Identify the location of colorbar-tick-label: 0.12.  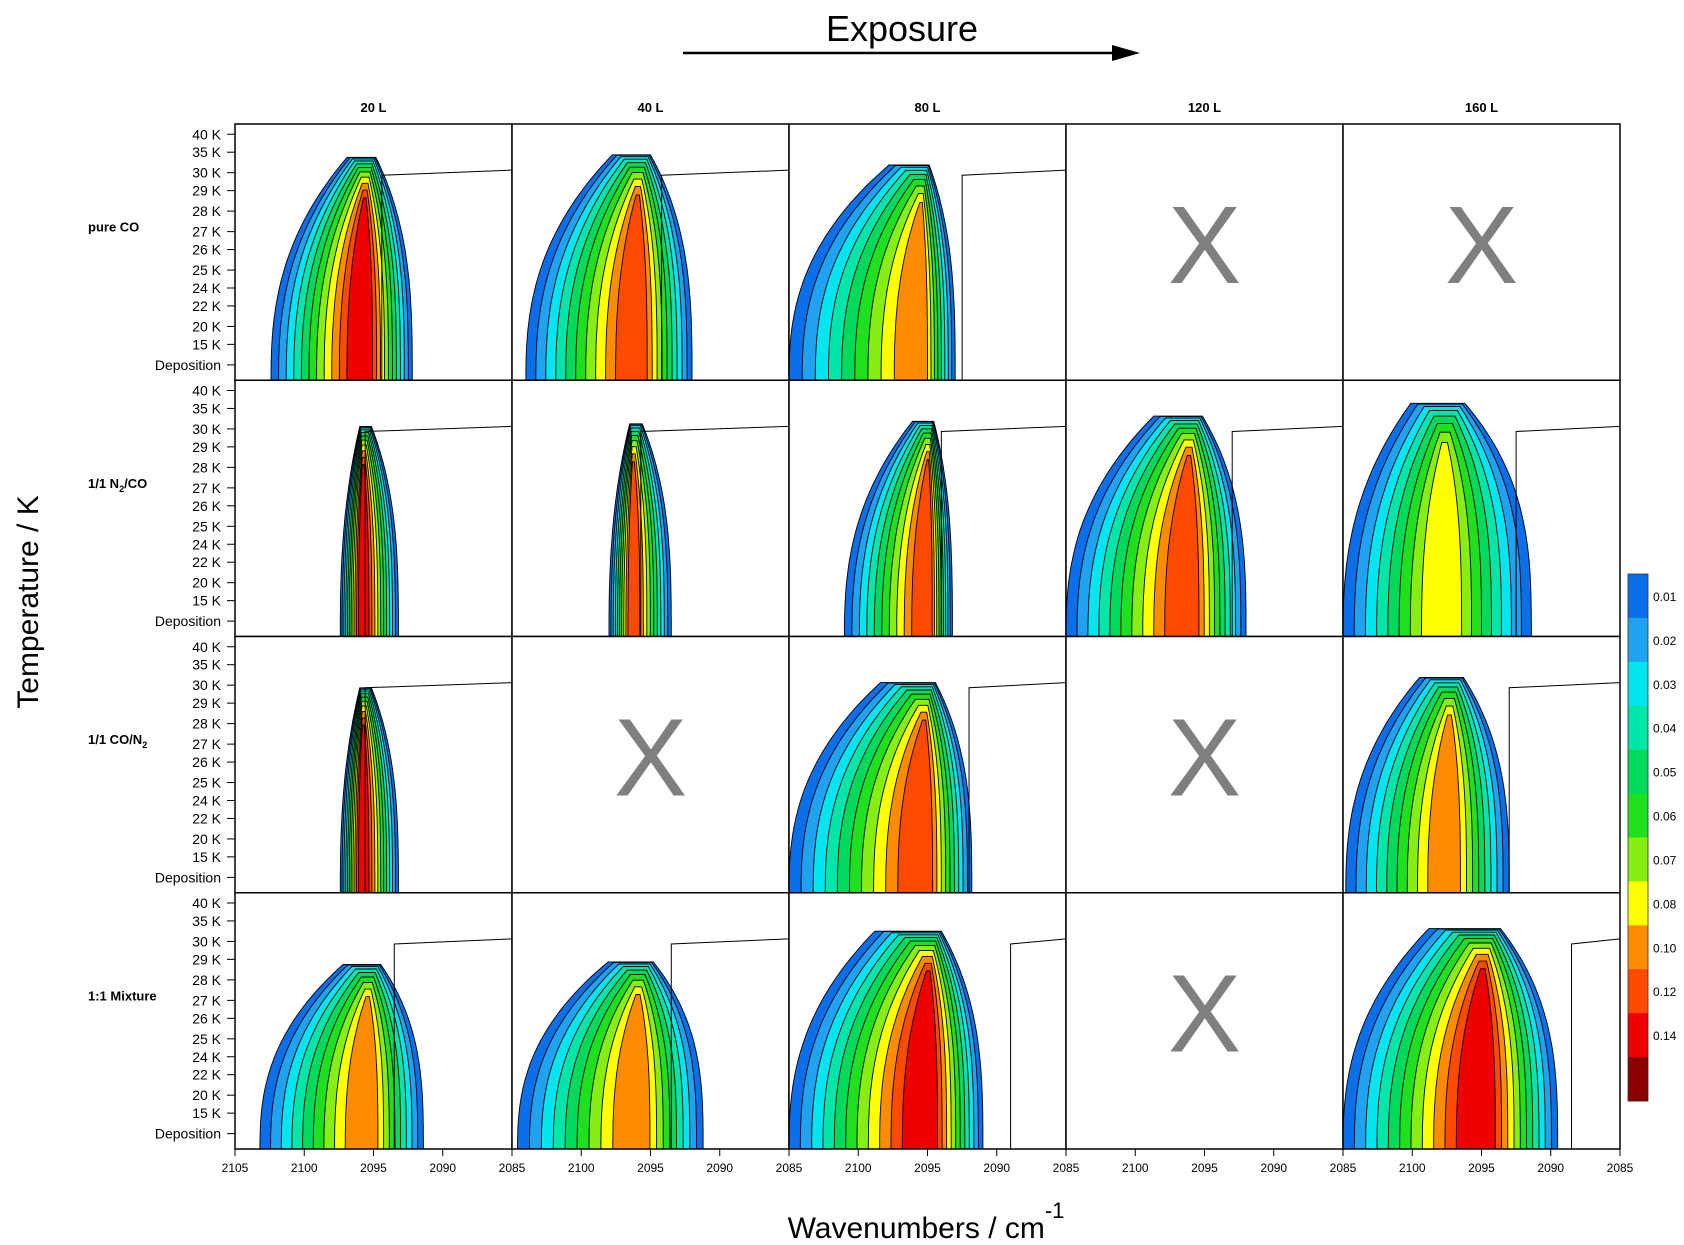
(1665, 992).